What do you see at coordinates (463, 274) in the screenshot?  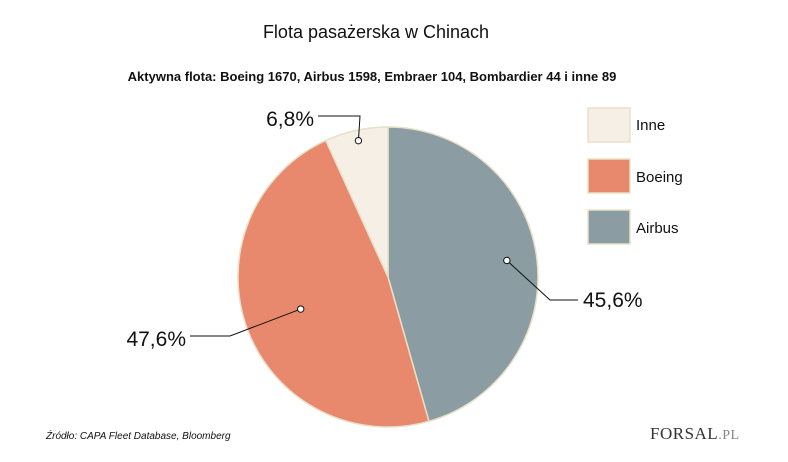 I see `pie-slice-airbus` at bounding box center [463, 274].